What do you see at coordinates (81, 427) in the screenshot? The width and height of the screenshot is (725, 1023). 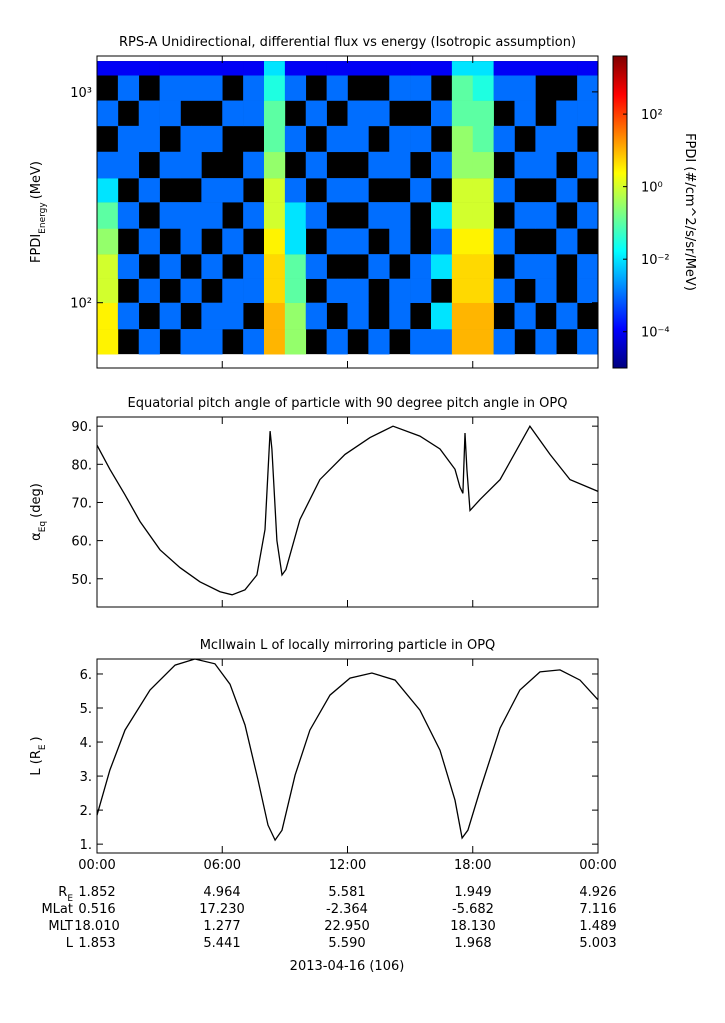 I see `y-tick-label: 90.` at bounding box center [81, 427].